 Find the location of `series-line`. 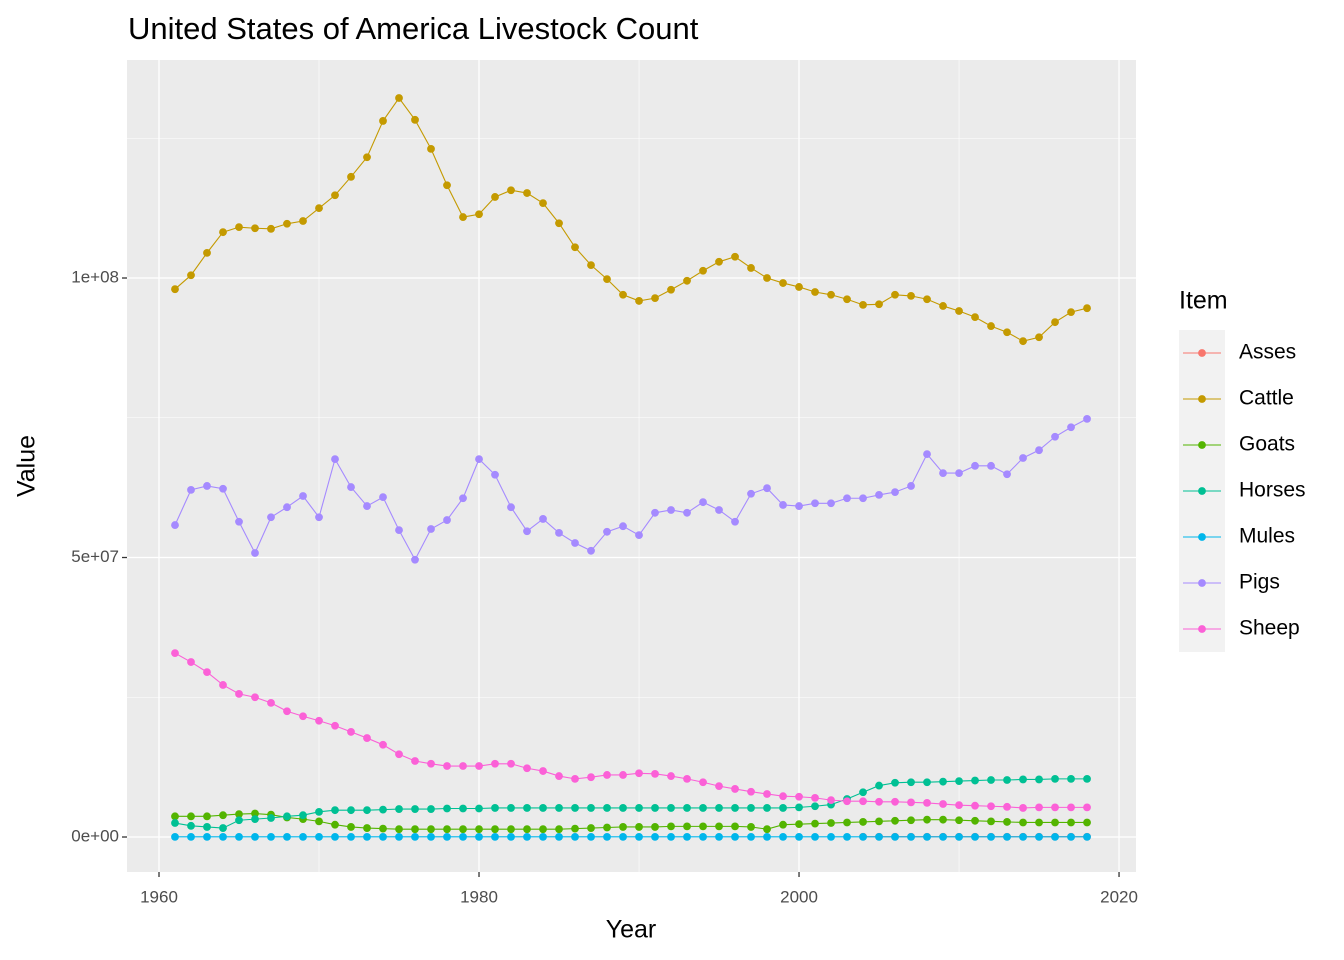

series-line is located at coordinates (631, 803).